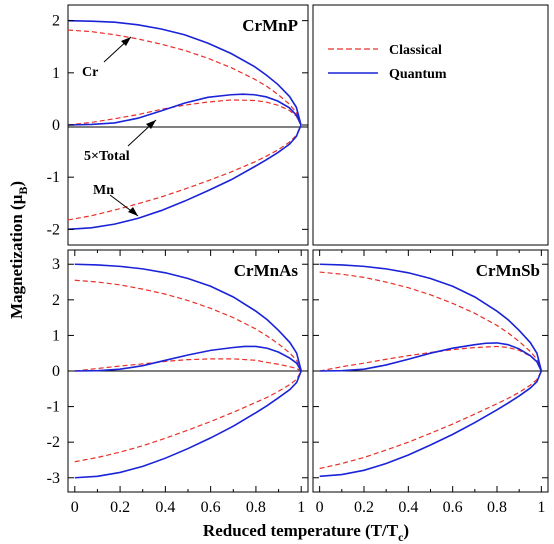  Describe the element at coordinates (53, 478) in the screenshot. I see `y-tick-label: -3` at that location.